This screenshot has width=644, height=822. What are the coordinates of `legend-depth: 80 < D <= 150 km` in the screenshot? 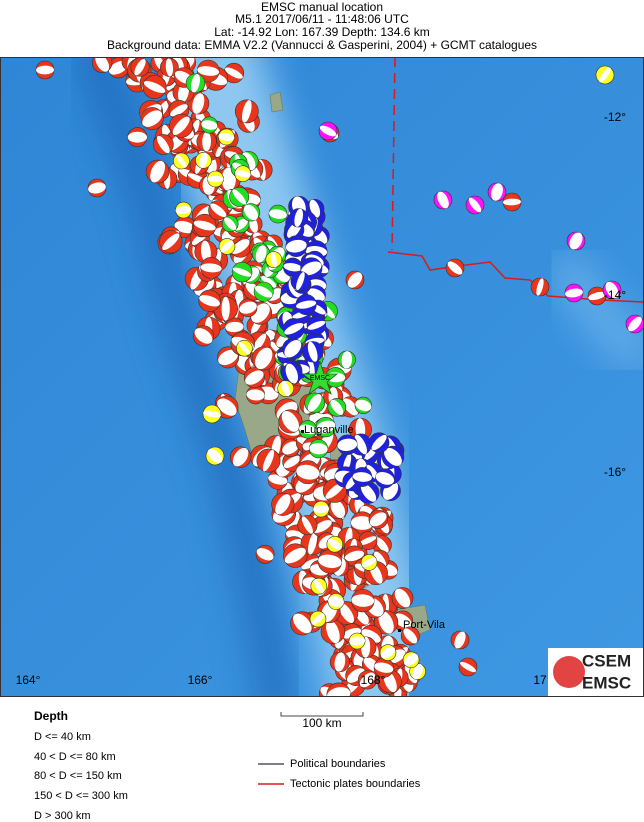 It's located at (78, 776).